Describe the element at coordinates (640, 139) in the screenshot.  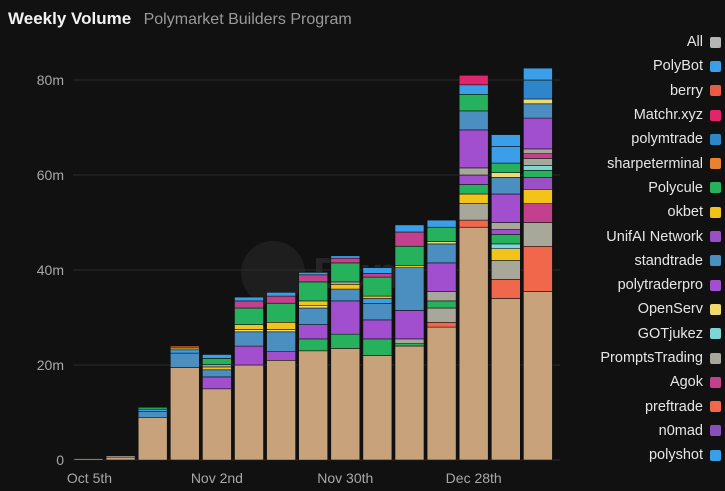
I see `legend-item: polymtrade` at that location.